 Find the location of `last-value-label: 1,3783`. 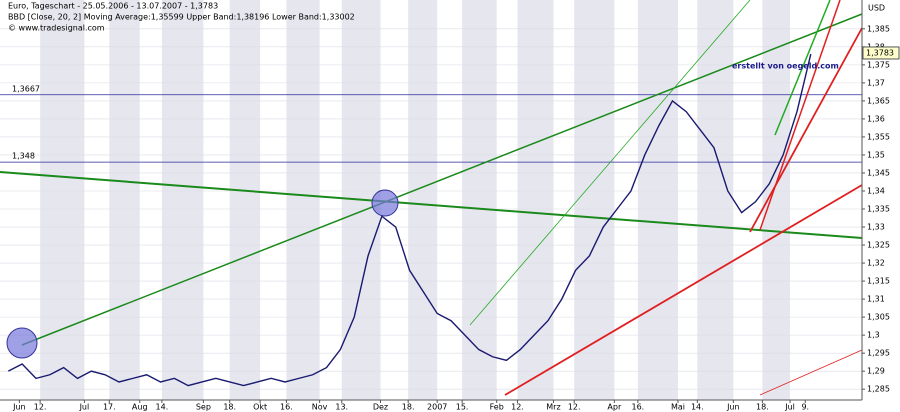

last-value-label: 1,3783 is located at coordinates (880, 52).